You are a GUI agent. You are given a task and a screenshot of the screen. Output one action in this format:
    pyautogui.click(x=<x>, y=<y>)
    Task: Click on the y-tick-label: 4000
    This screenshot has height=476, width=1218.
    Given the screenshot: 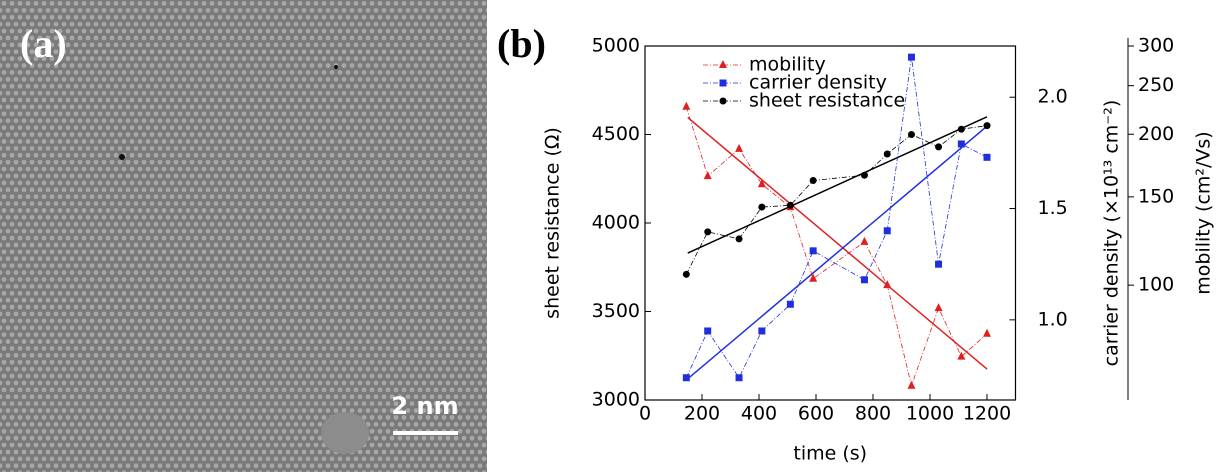 What is the action you would take?
    pyautogui.click(x=616, y=223)
    